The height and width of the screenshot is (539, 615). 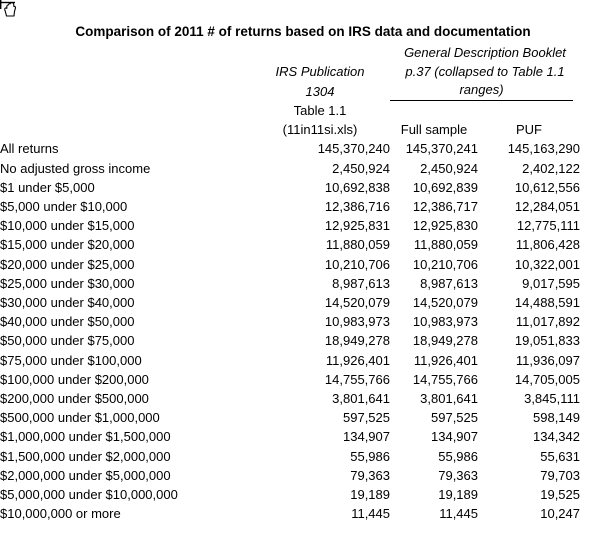 I want to click on income-range-label: $100,000 under $200,000, so click(x=74, y=379).